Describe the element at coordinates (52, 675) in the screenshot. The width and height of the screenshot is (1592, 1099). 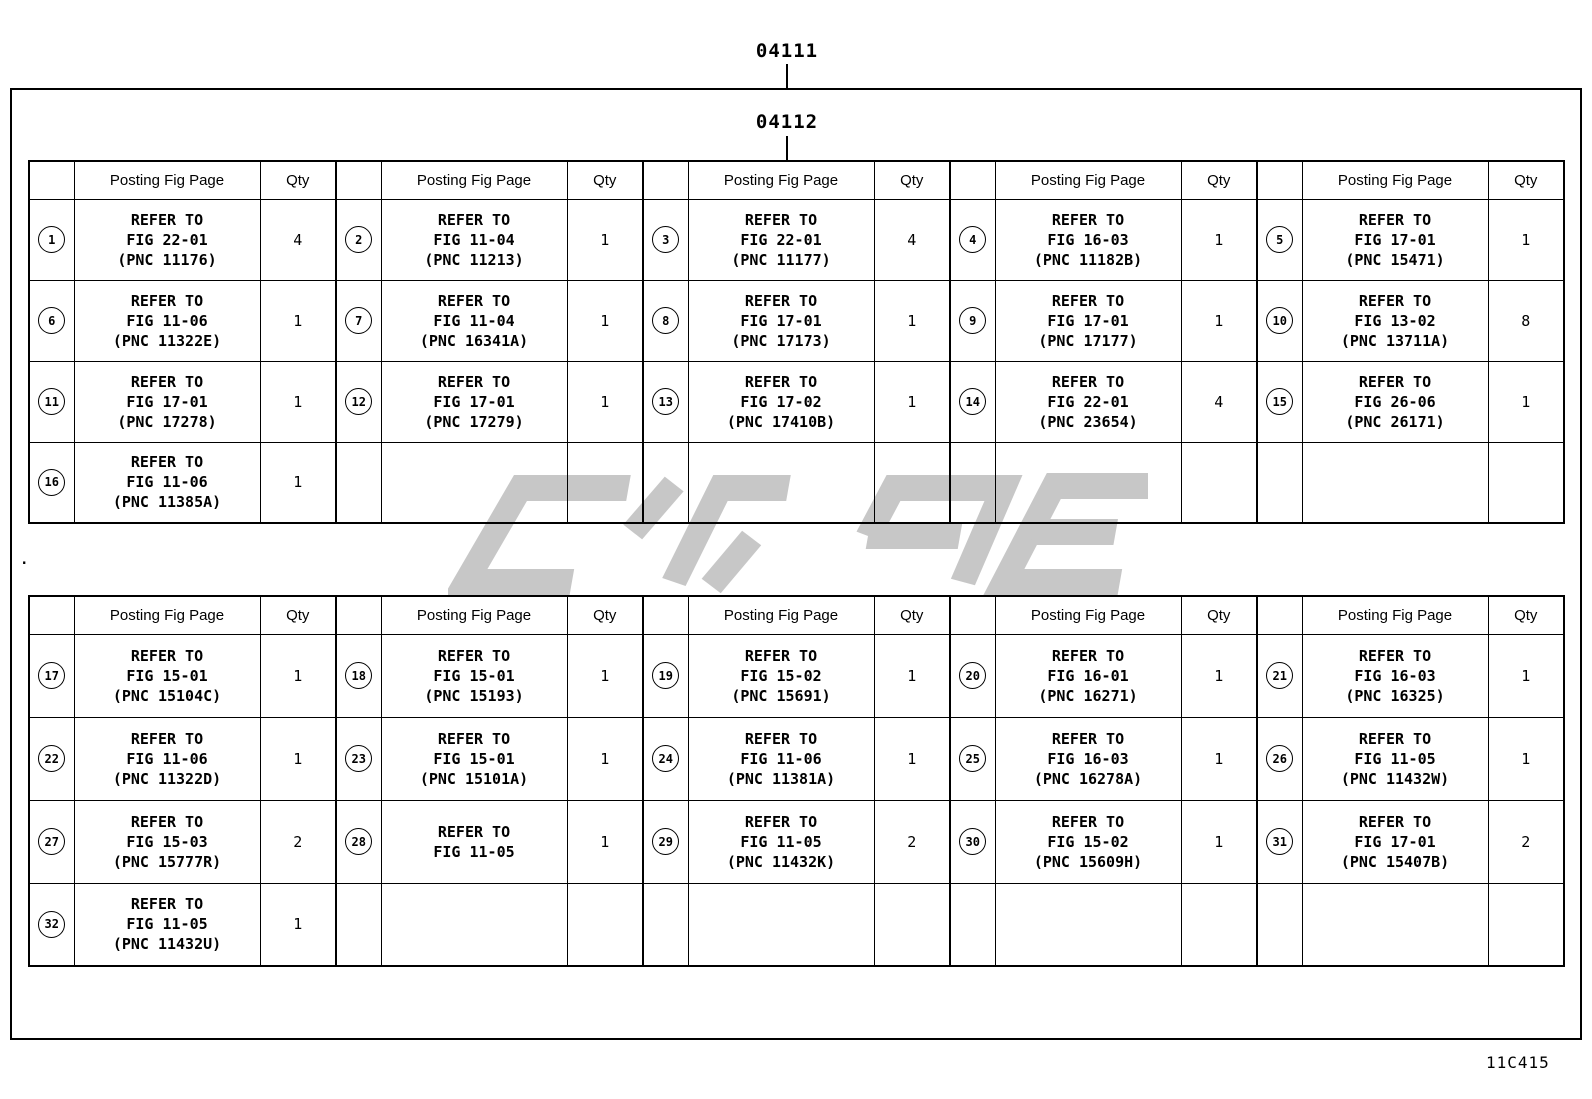
I see `circled-item-number: 17` at that location.